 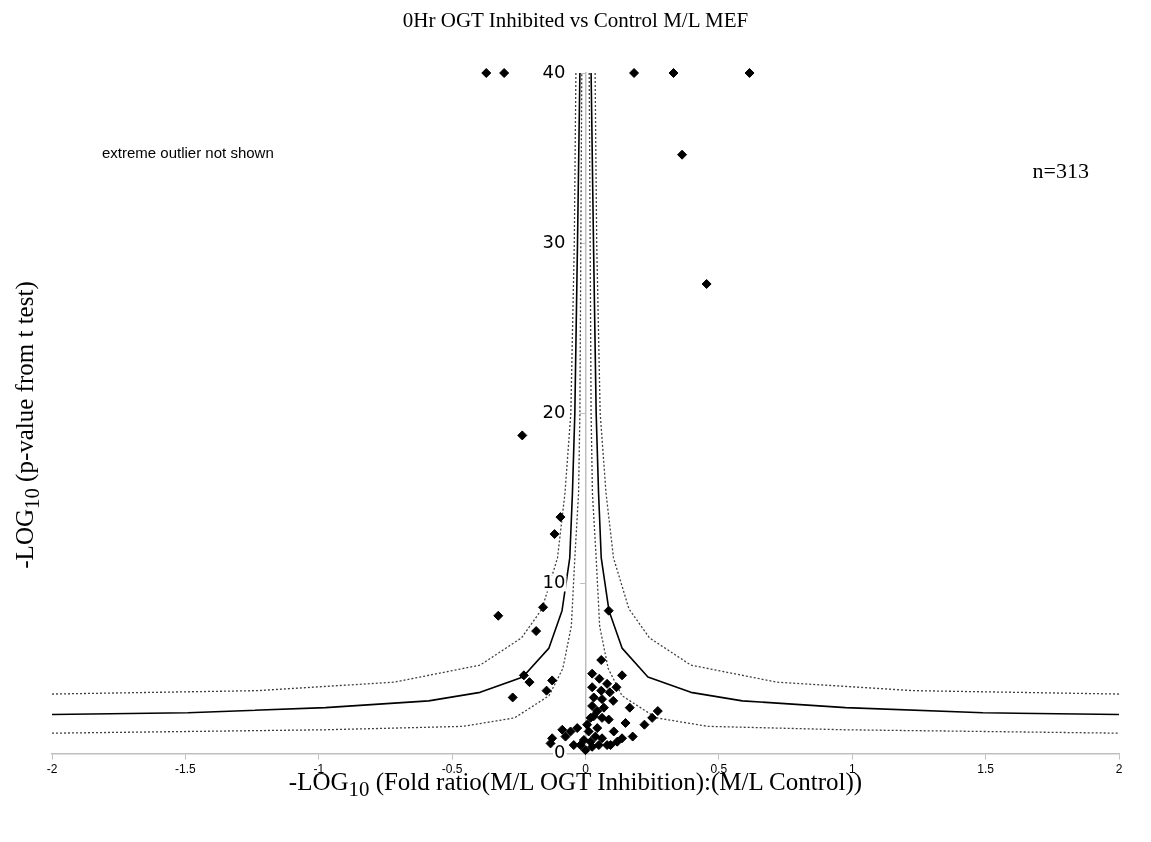 What do you see at coordinates (554, 71) in the screenshot?
I see `y-tick-label: 40` at bounding box center [554, 71].